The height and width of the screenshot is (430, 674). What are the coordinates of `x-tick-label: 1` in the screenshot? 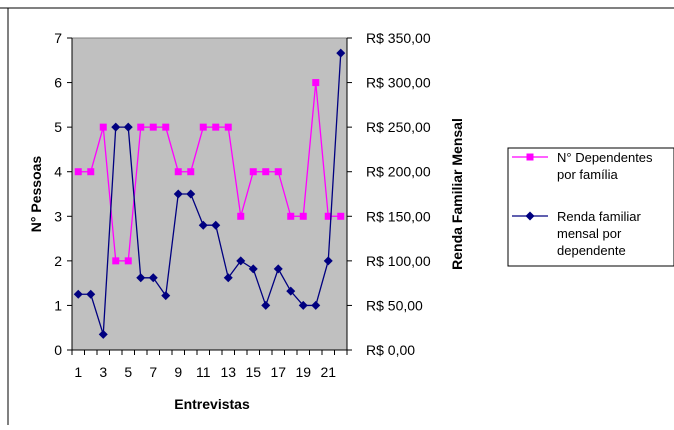 It's located at (78, 372).